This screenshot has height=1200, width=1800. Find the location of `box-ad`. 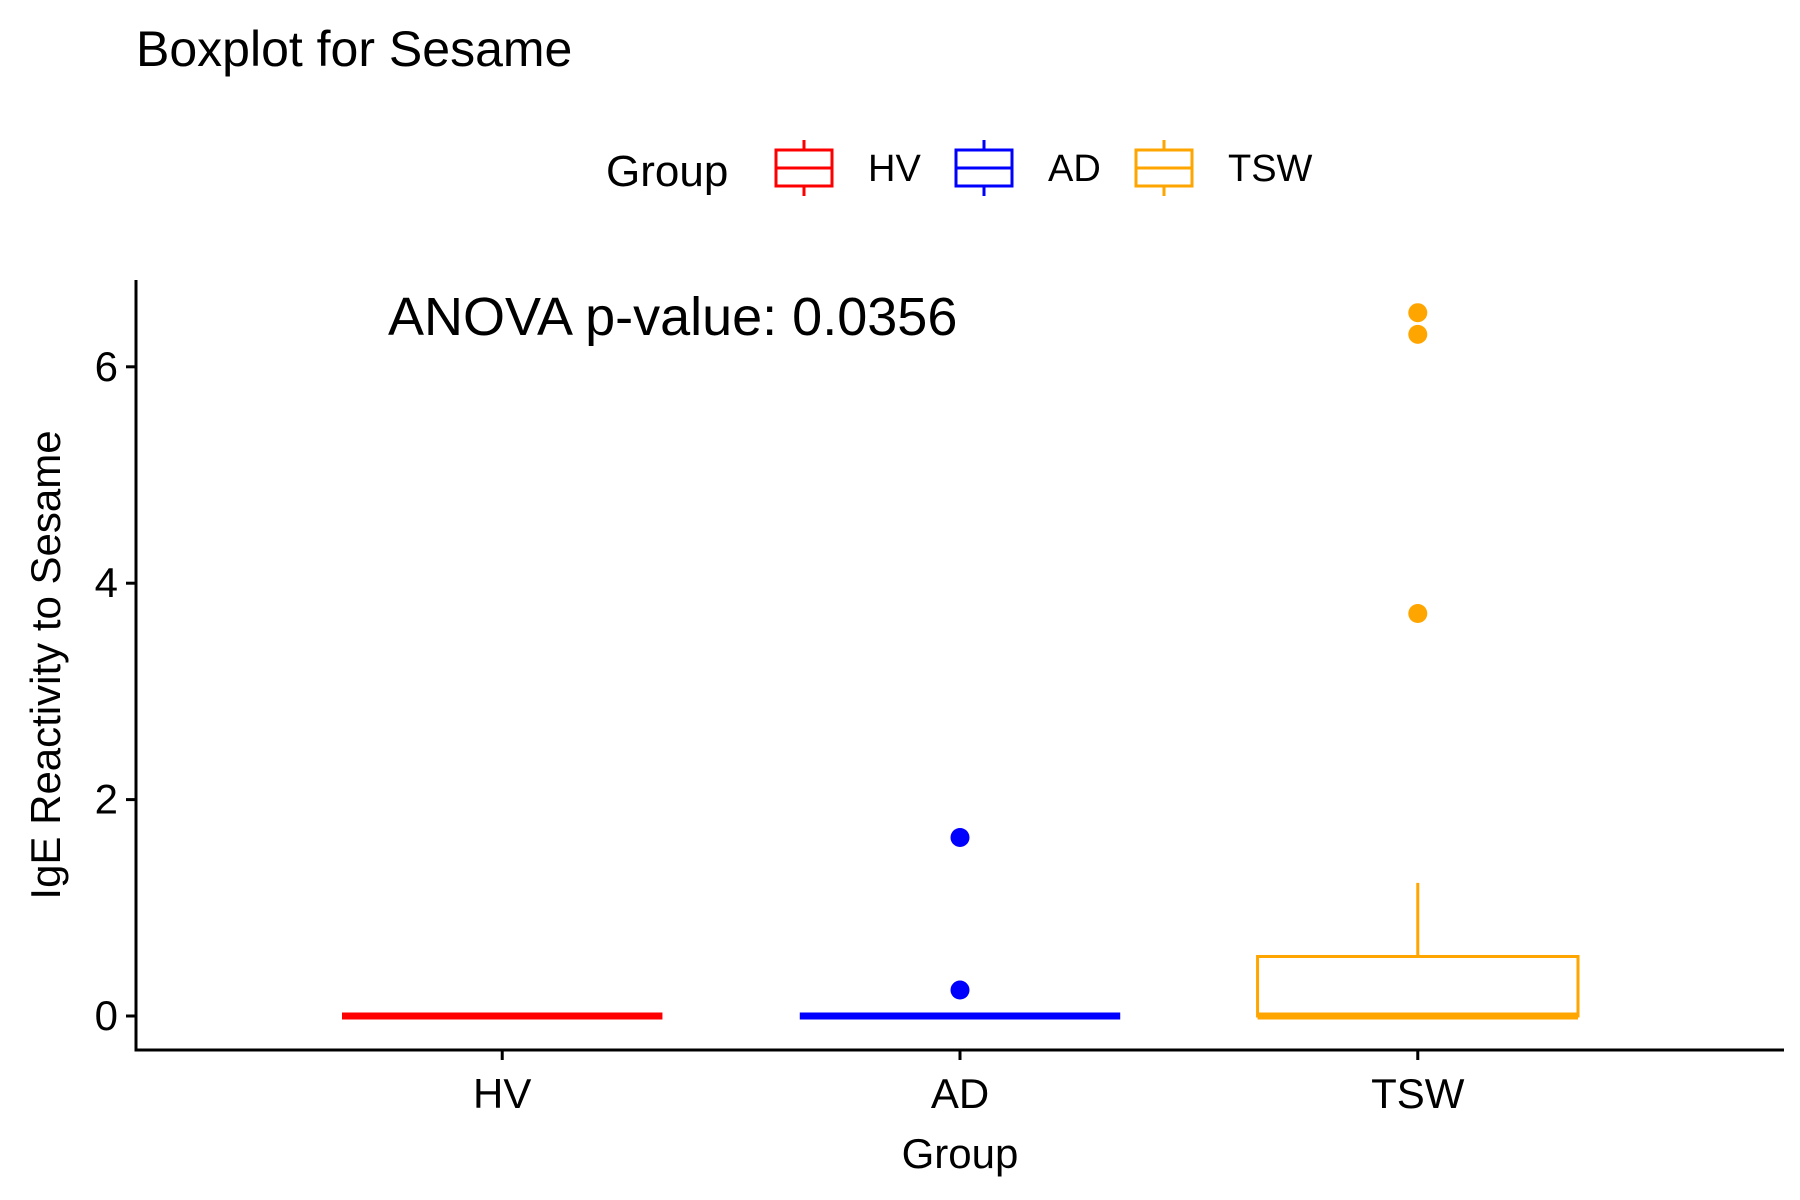

box-ad is located at coordinates (960, 923).